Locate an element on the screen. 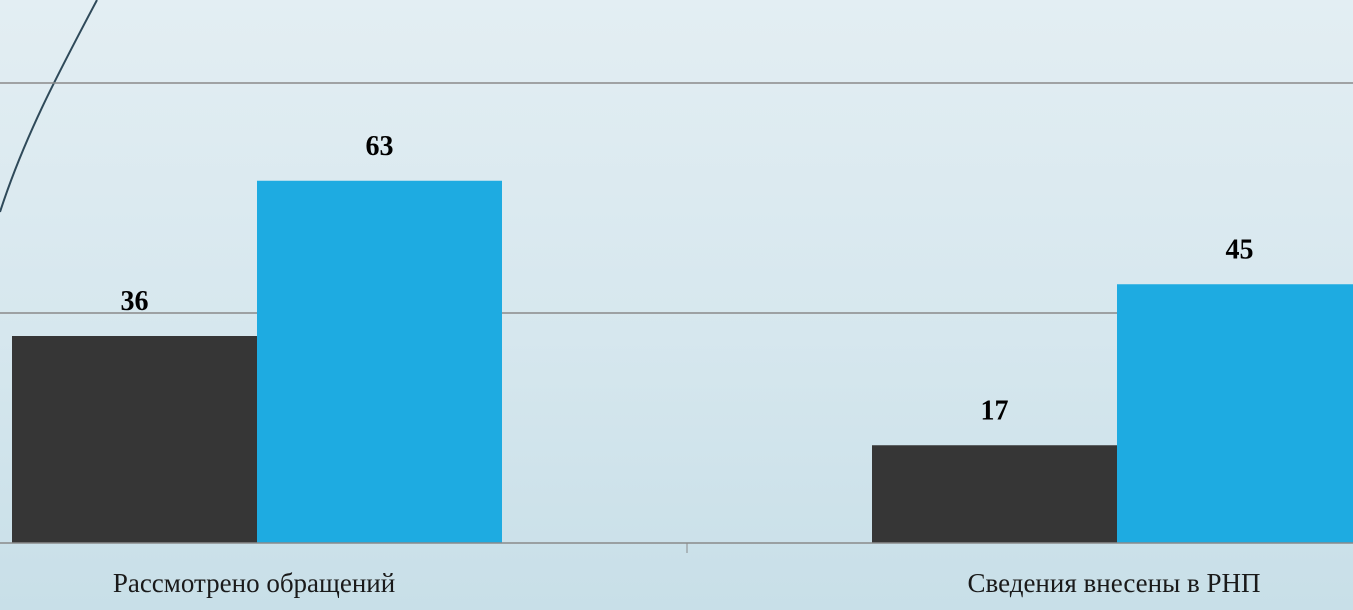 The image size is (1353, 610). bar-series1-cat1 is located at coordinates (134, 439).